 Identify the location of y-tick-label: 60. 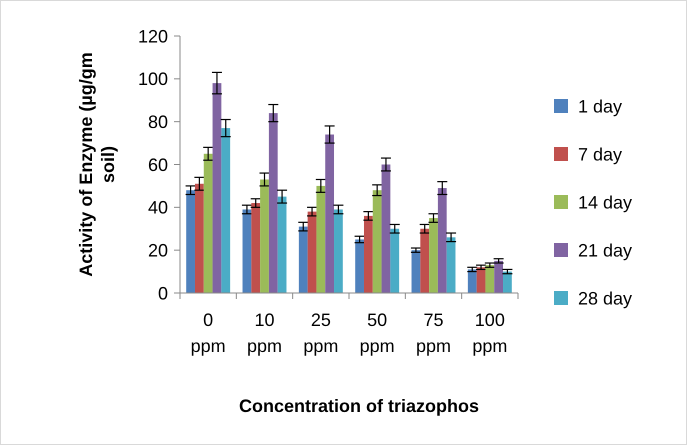
(158, 164).